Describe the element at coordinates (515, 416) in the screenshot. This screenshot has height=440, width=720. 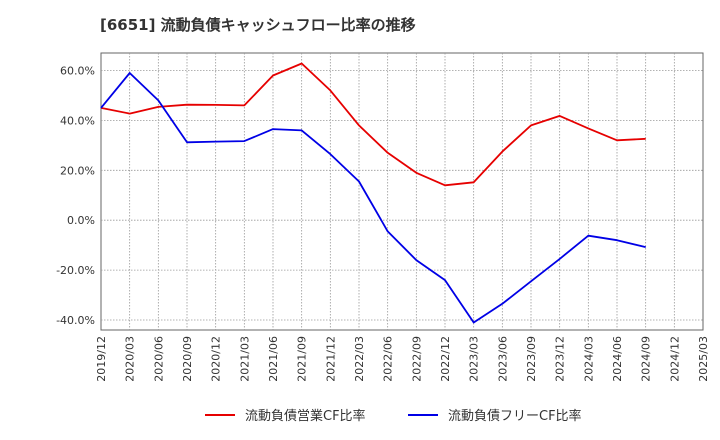
I see `legend-label-2: 流動負債フリーCF比率` at that location.